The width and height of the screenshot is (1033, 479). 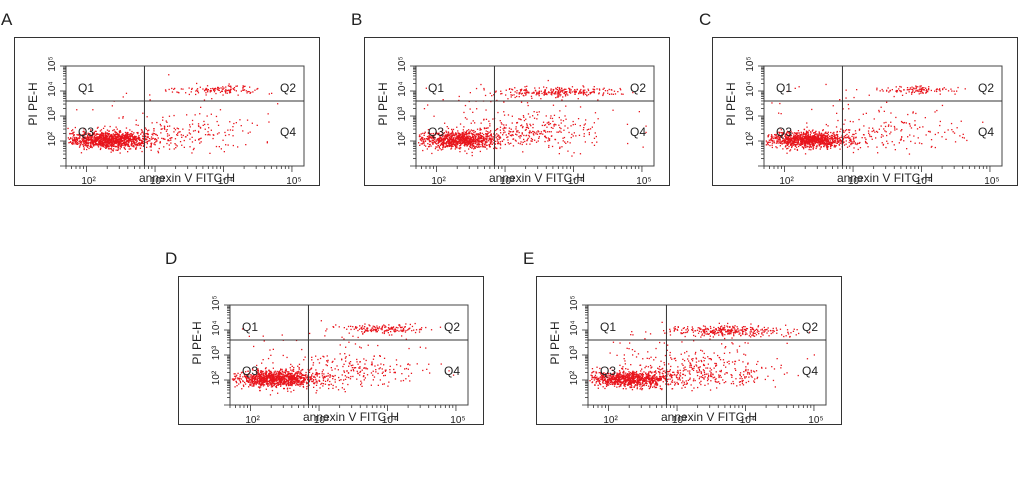 I want to click on panel-label-d: D, so click(x=171, y=258).